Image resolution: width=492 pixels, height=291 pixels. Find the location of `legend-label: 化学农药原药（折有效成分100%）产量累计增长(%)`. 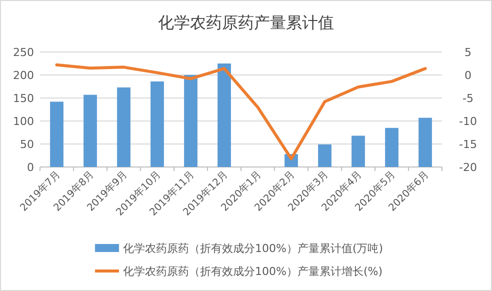

legend-label: 化学农药原药（折有效成分100%）产量累计增长(%) is located at coordinates (252, 271).